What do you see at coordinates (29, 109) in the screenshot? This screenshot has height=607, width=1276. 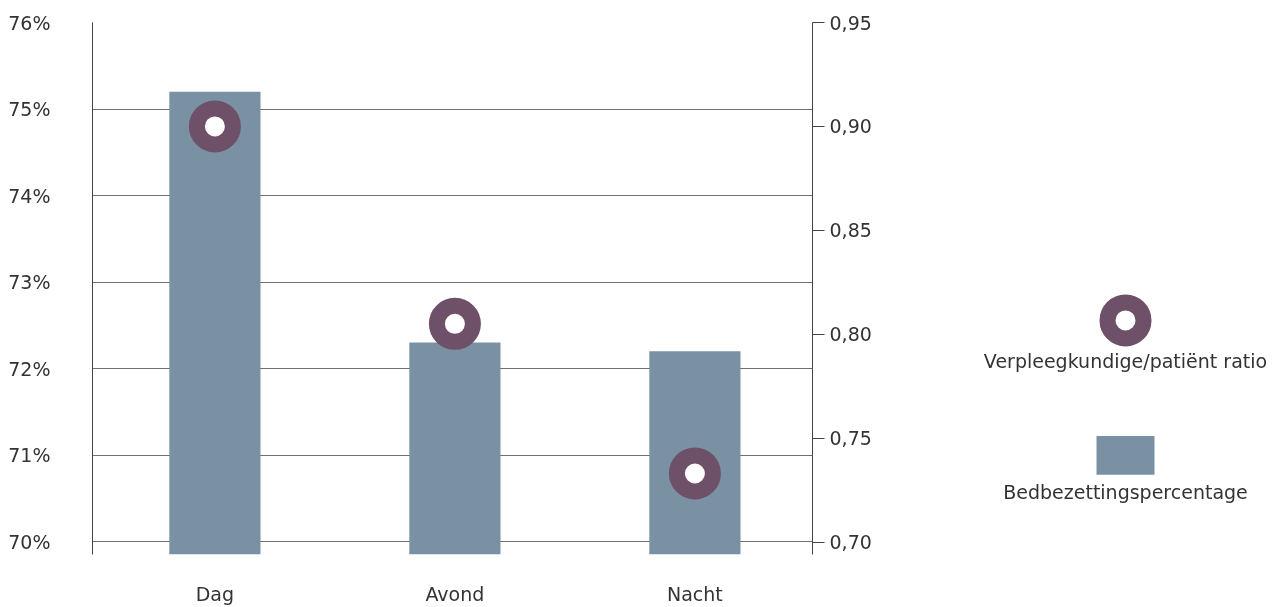 I see `y-tick-label: 75%` at bounding box center [29, 109].